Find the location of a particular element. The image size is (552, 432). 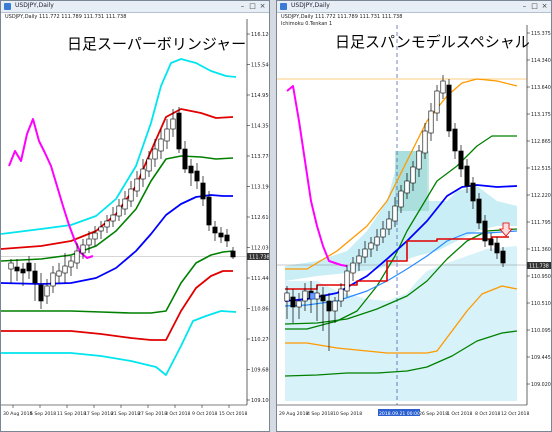

date-label: 15 Oct 2018 is located at coordinates (233, 414).